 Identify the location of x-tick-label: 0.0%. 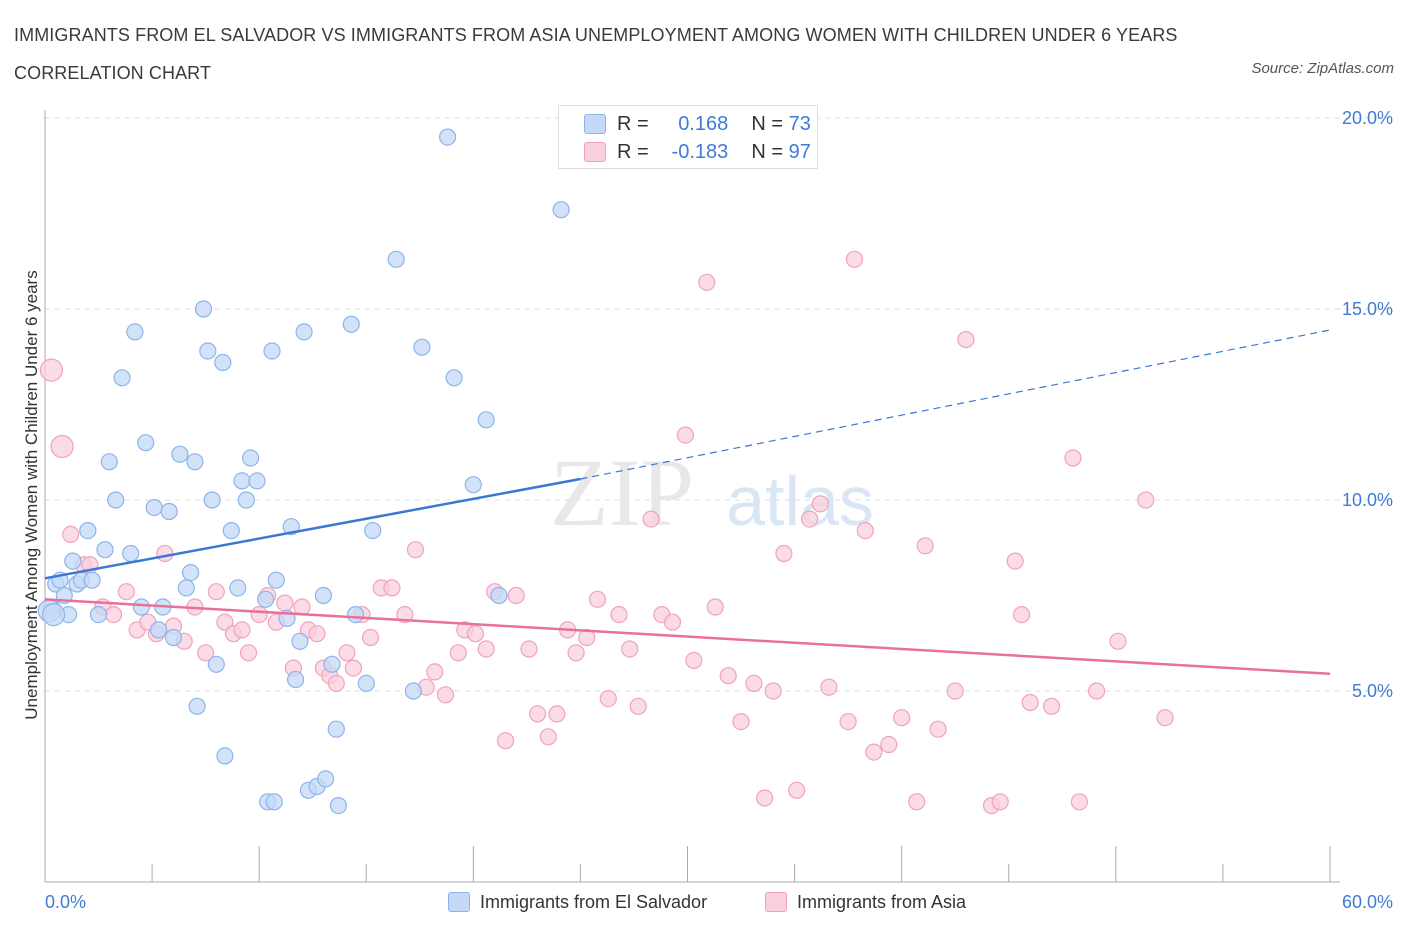
(65, 902).